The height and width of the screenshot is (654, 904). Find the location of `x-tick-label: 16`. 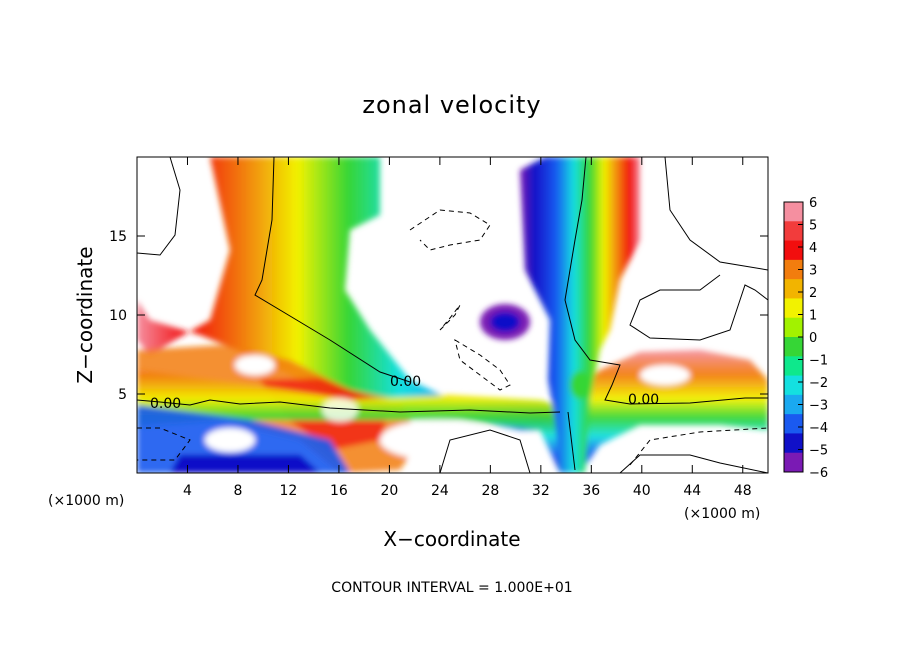

x-tick-label: 16 is located at coordinates (339, 491).